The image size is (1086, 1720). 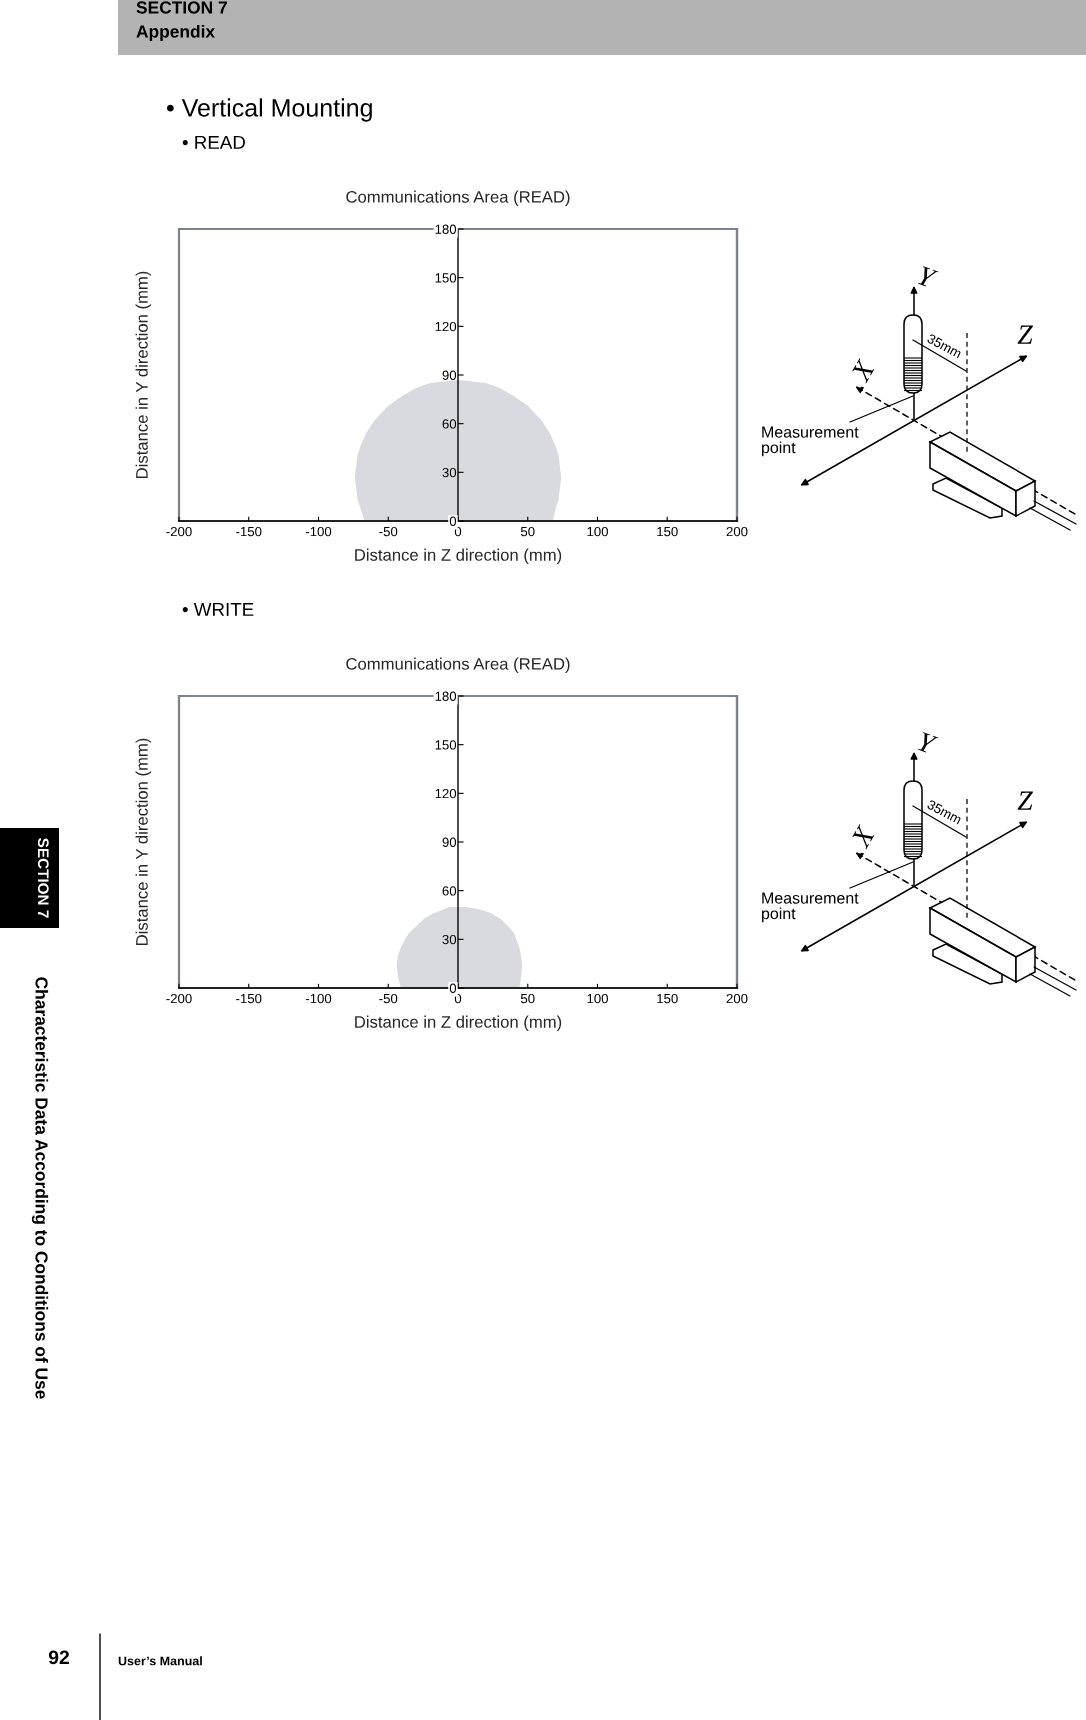 What do you see at coordinates (175, 33) in the screenshot?
I see `text: Appendix` at bounding box center [175, 33].